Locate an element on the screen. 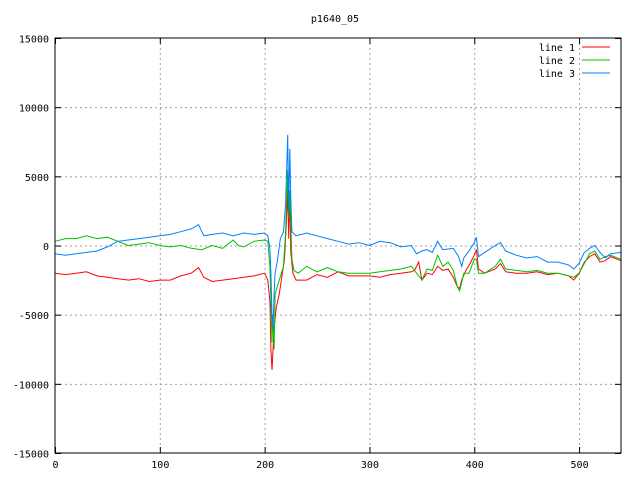 This screenshot has height=480, width=640. y-tick-label: 10000 is located at coordinates (34, 109).